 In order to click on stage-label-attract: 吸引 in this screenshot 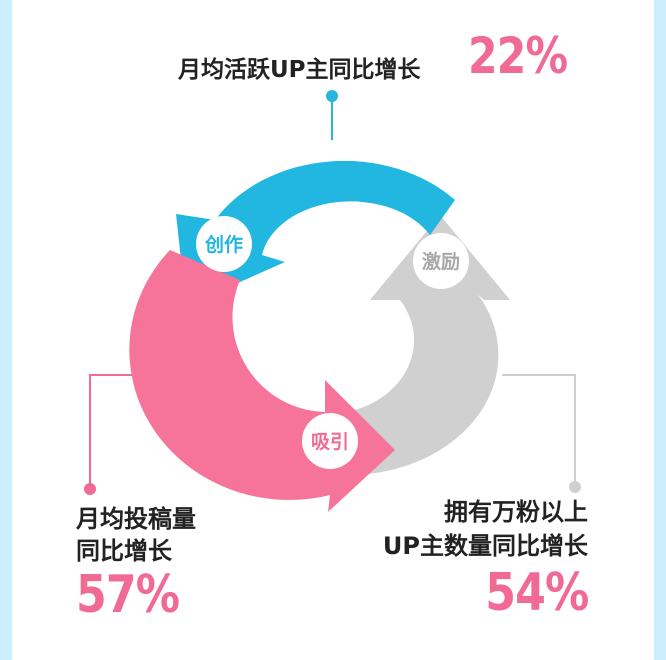, I will do `click(330, 442)`.